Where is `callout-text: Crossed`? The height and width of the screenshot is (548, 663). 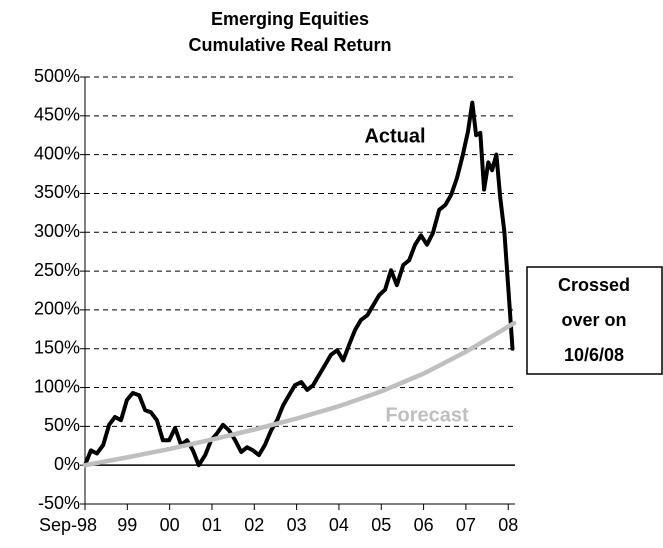
callout-text: Crossed is located at coordinates (594, 285).